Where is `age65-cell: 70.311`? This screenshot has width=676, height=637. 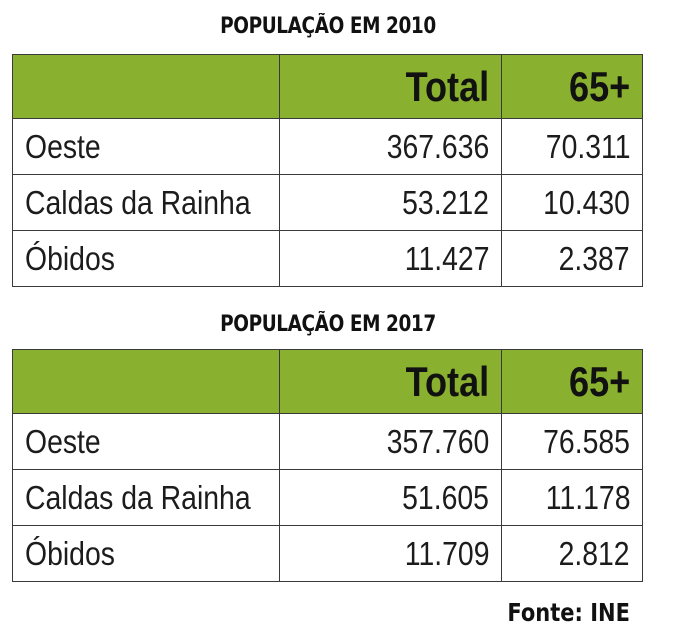
age65-cell: 70.311 is located at coordinates (572, 146).